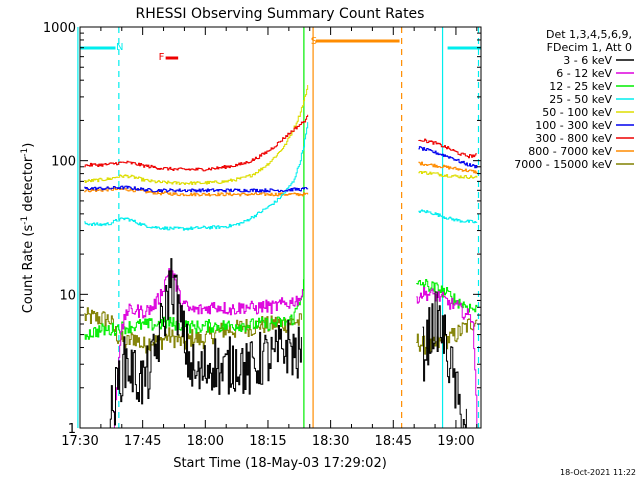 This screenshot has width=640, height=484. I want to click on legend-entry-1-label: 6 - 12 keV, so click(584, 73).